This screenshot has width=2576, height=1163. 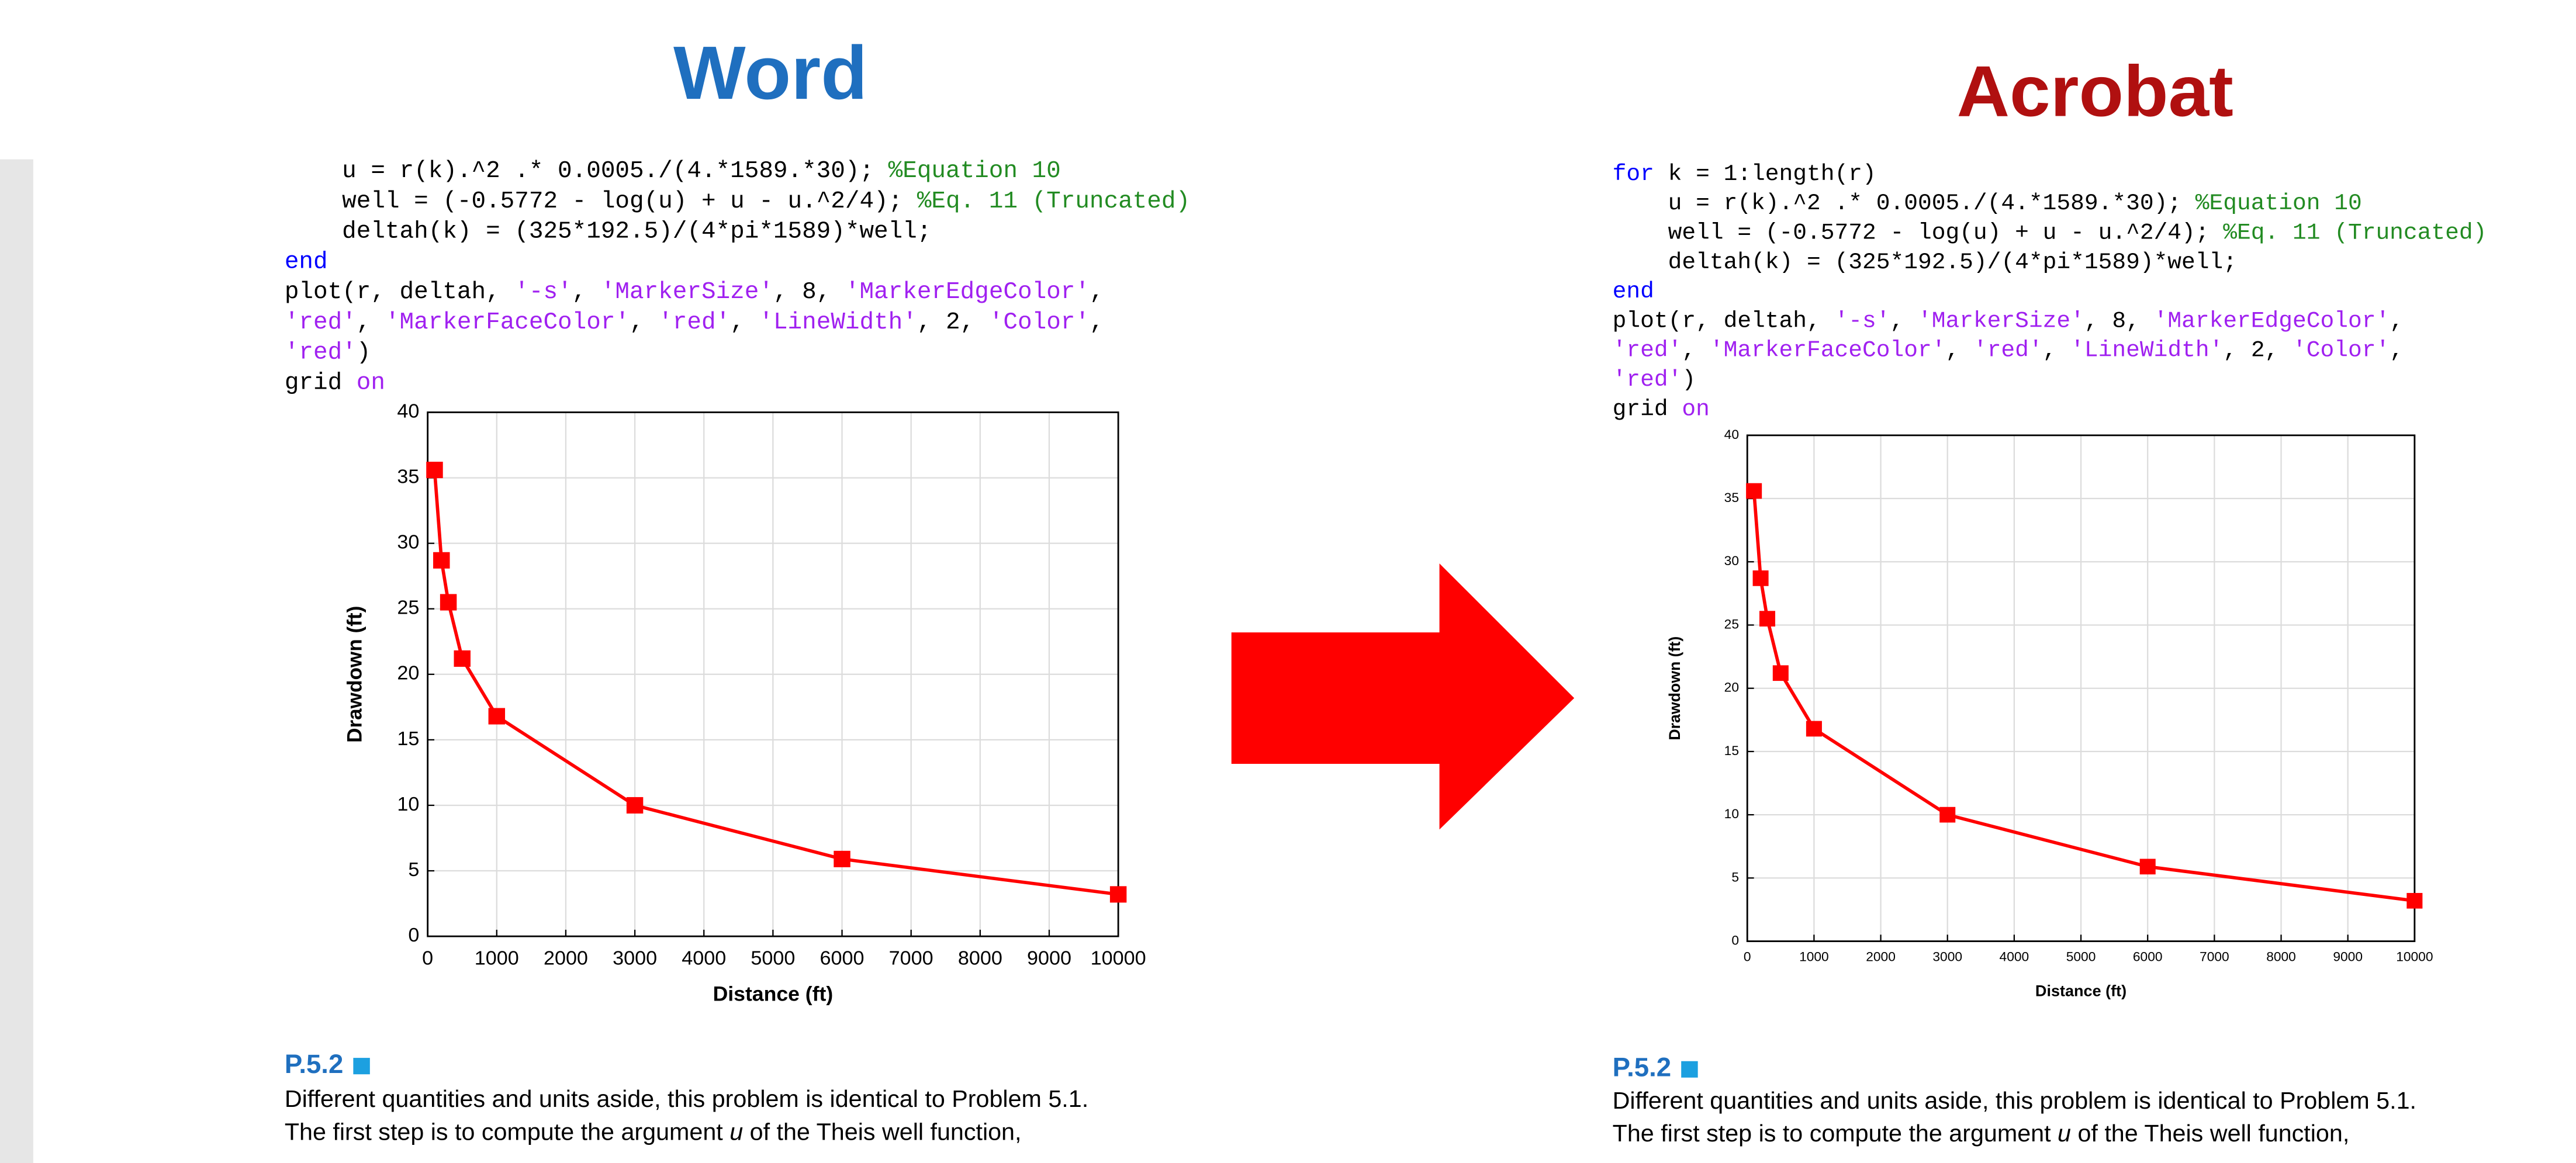 I want to click on code-line: end, so click(x=307, y=261).